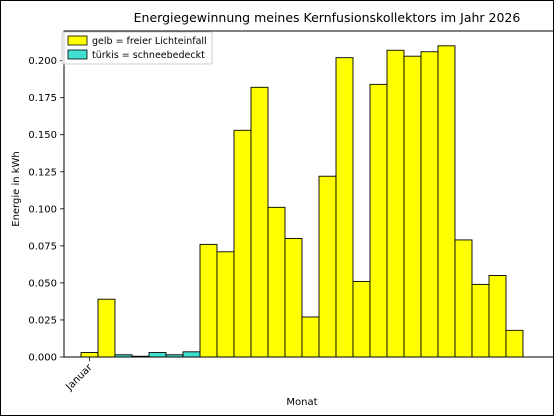  What do you see at coordinates (42, 172) in the screenshot?
I see `y-tick-label: 0.125` at bounding box center [42, 172].